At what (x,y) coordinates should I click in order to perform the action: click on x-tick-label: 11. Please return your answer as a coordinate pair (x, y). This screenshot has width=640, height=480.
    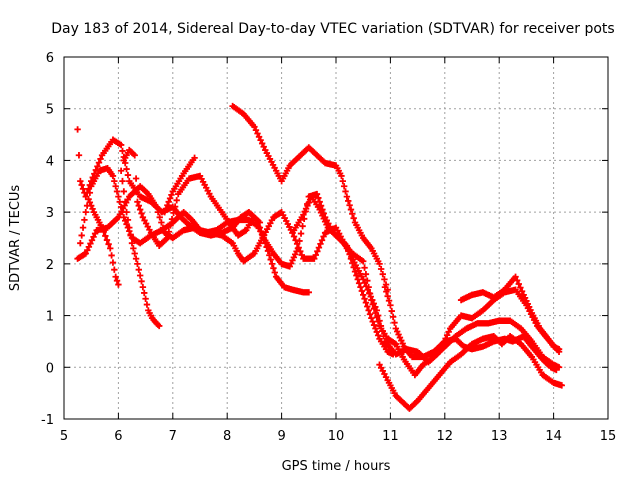
    Looking at the image, I should click on (390, 436).